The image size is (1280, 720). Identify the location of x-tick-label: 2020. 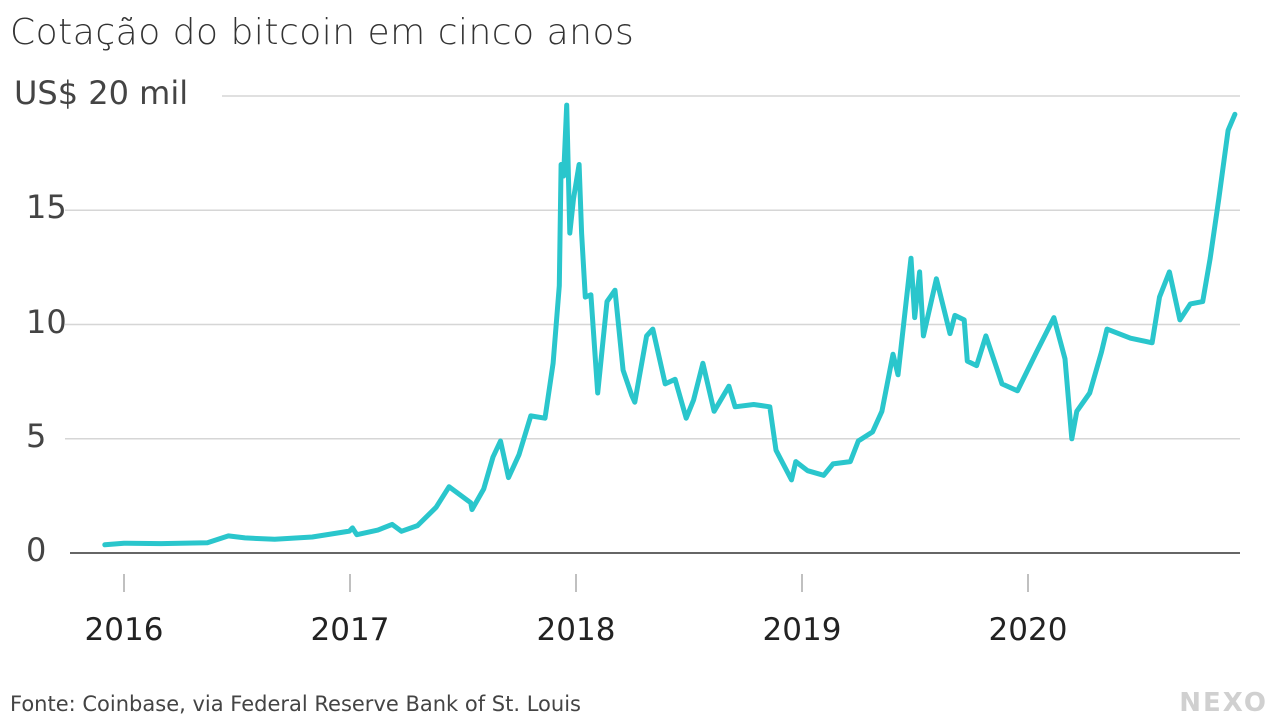
(1028, 630).